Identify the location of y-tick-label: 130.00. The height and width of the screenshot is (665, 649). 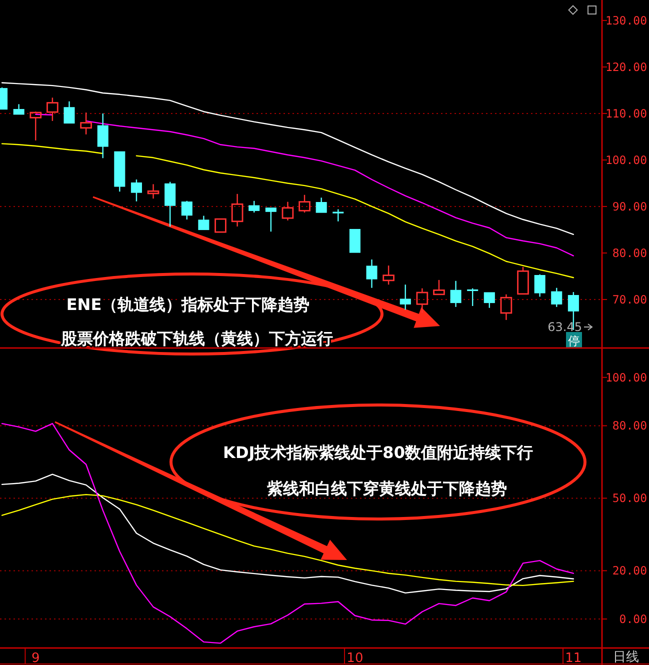
(626, 20).